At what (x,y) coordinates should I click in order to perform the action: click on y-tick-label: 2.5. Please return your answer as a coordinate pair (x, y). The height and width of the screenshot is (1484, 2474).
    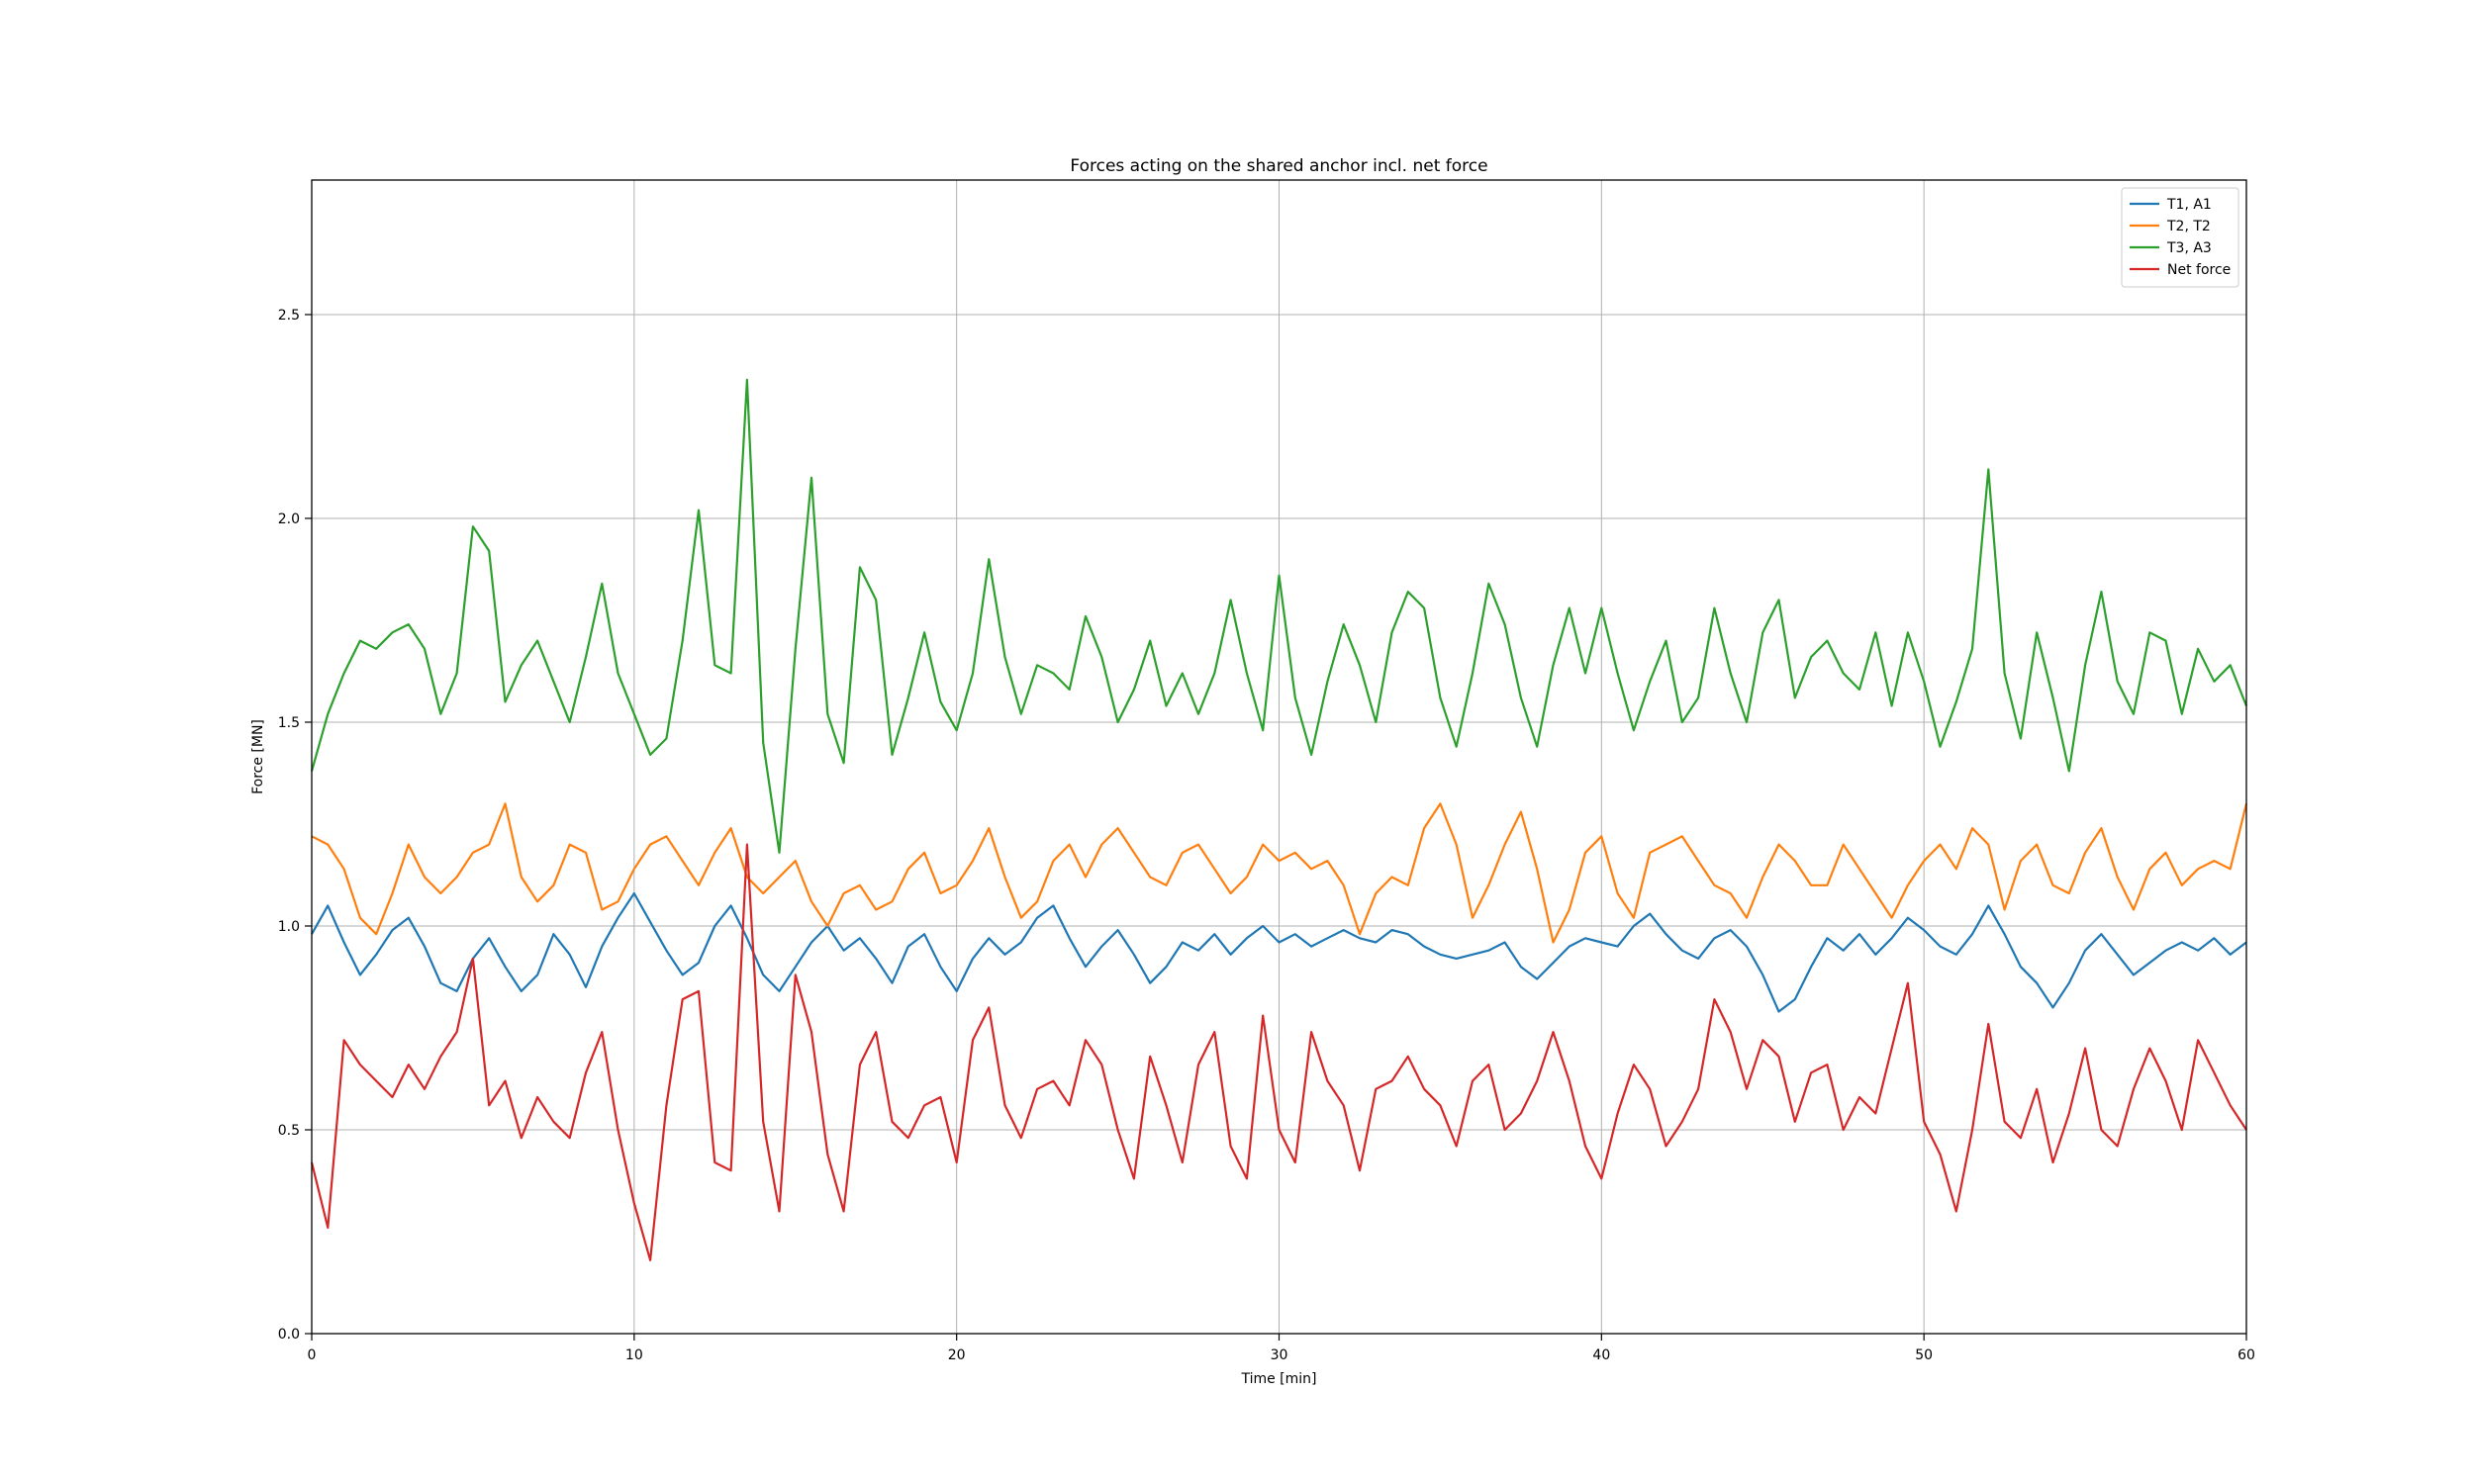
    Looking at the image, I should click on (289, 316).